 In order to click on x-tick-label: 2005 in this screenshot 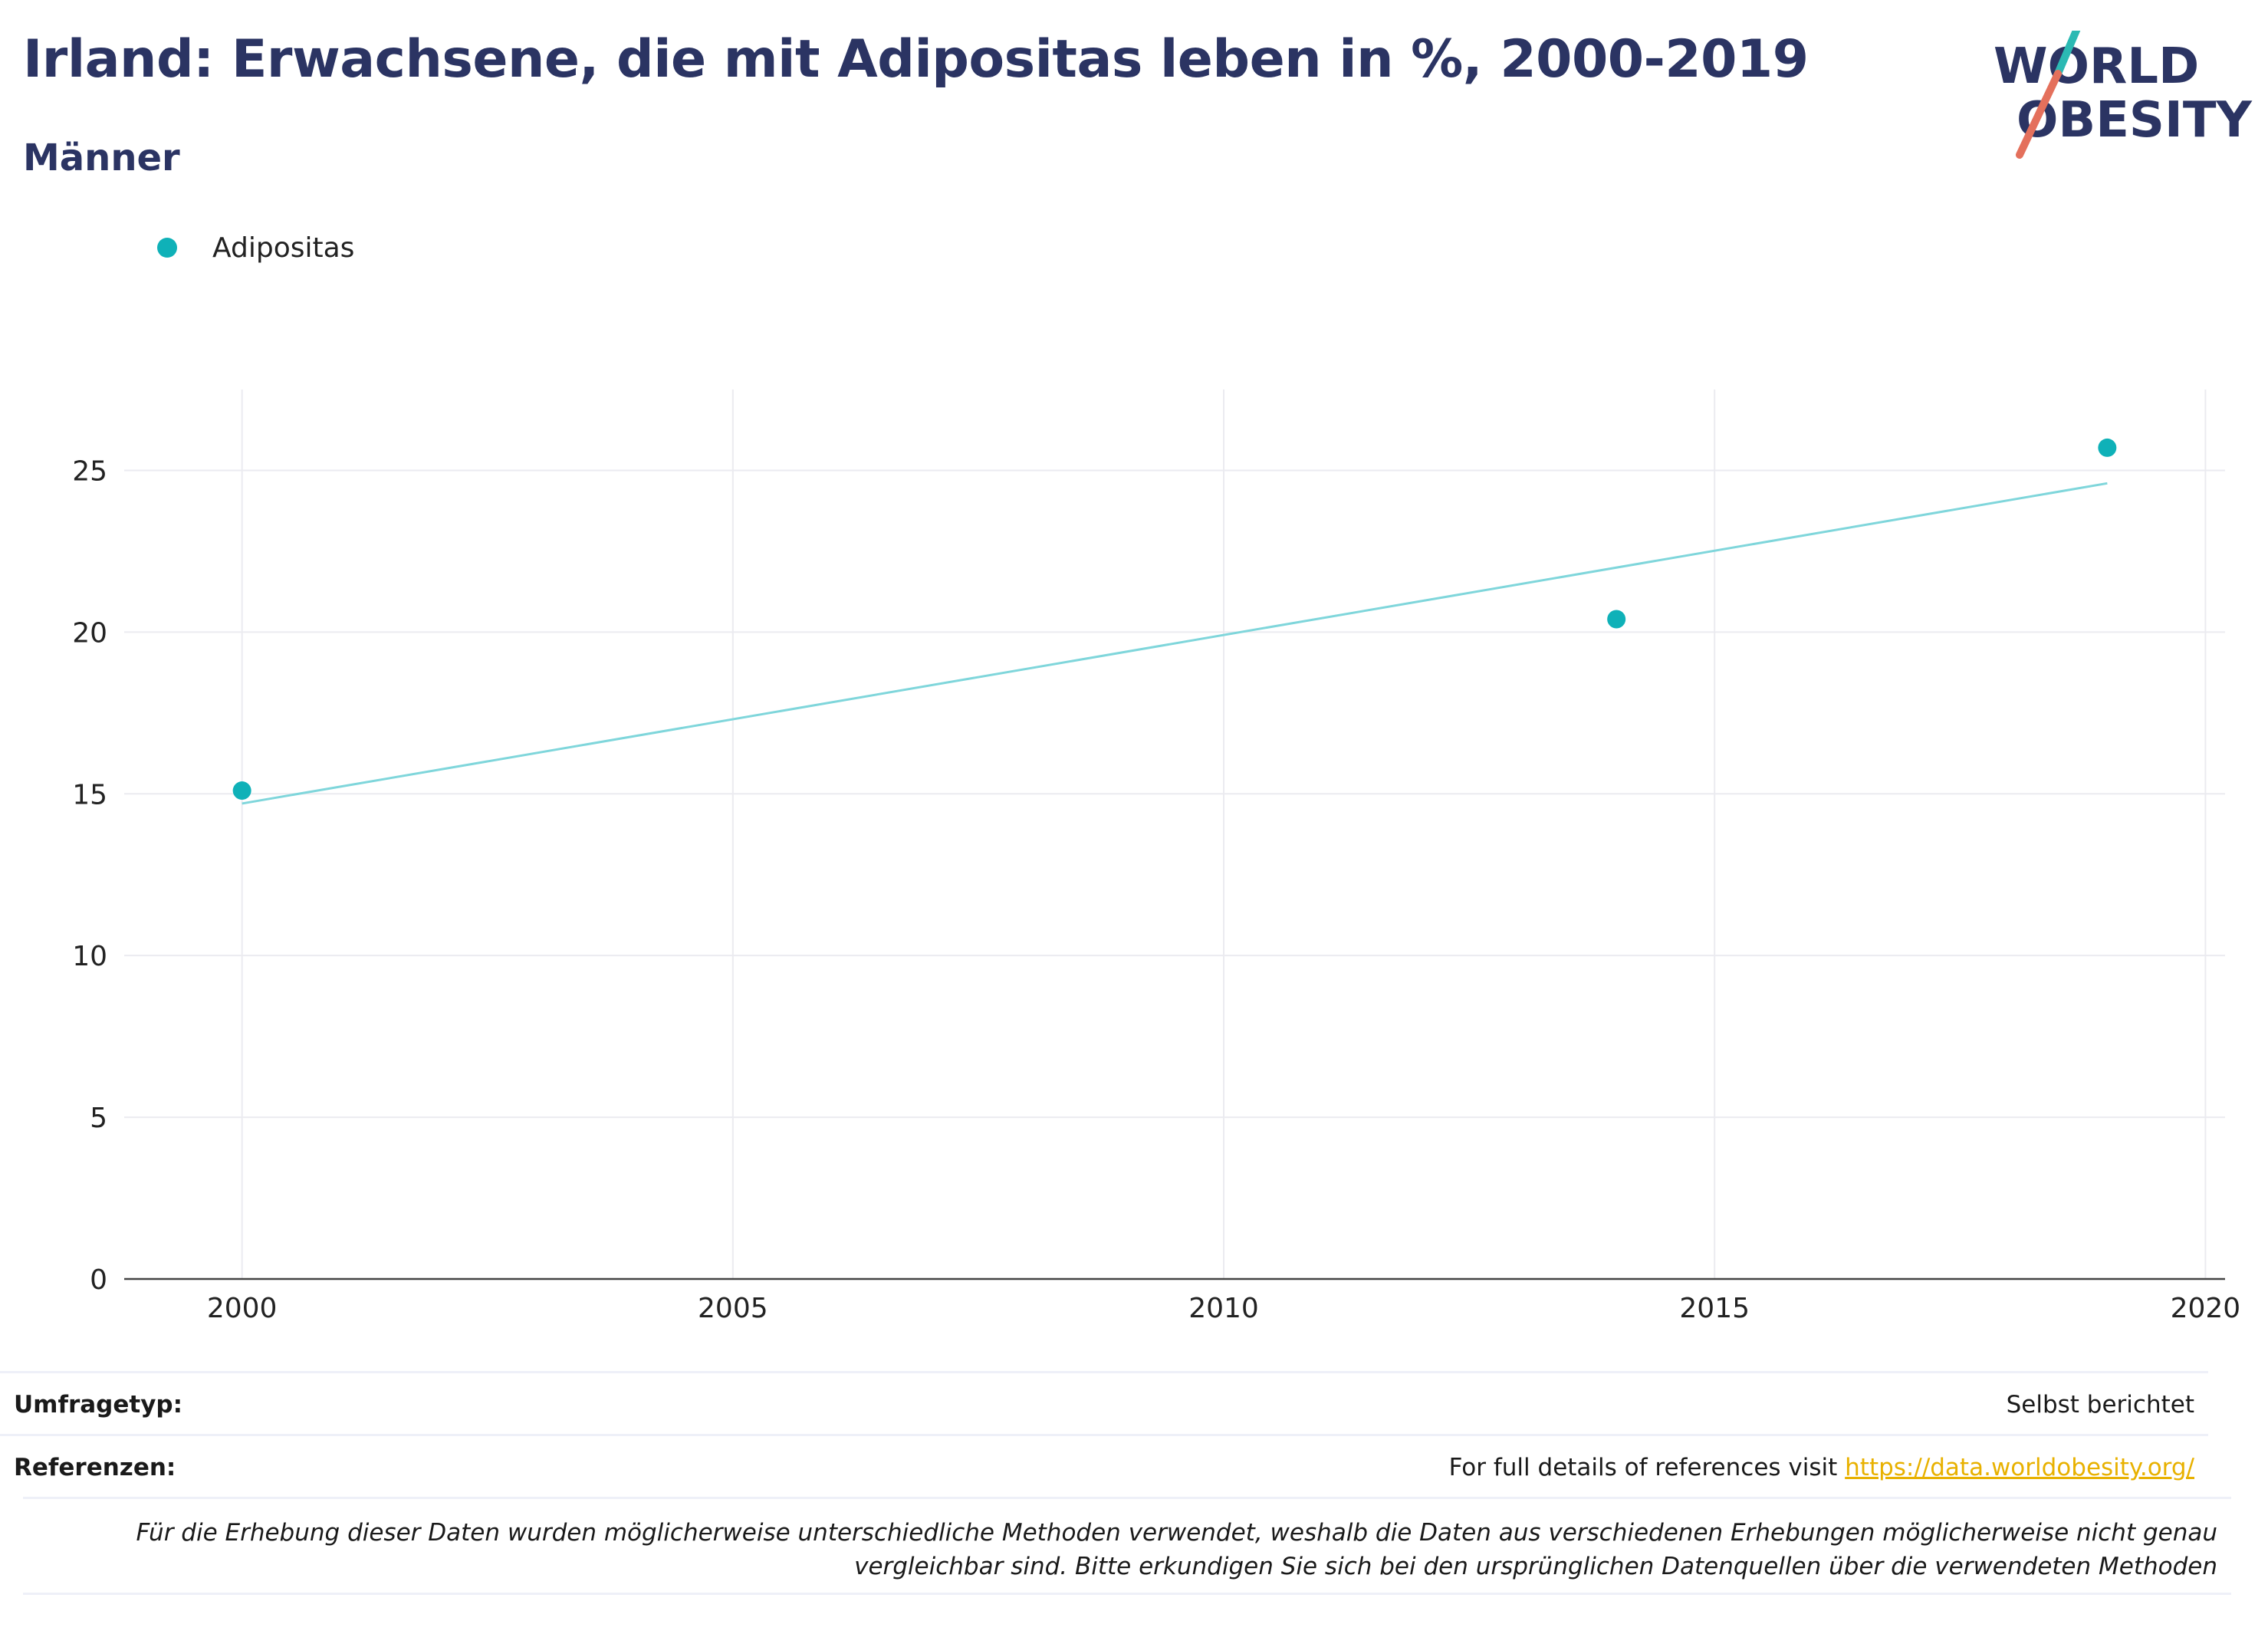, I will do `click(733, 1306)`.